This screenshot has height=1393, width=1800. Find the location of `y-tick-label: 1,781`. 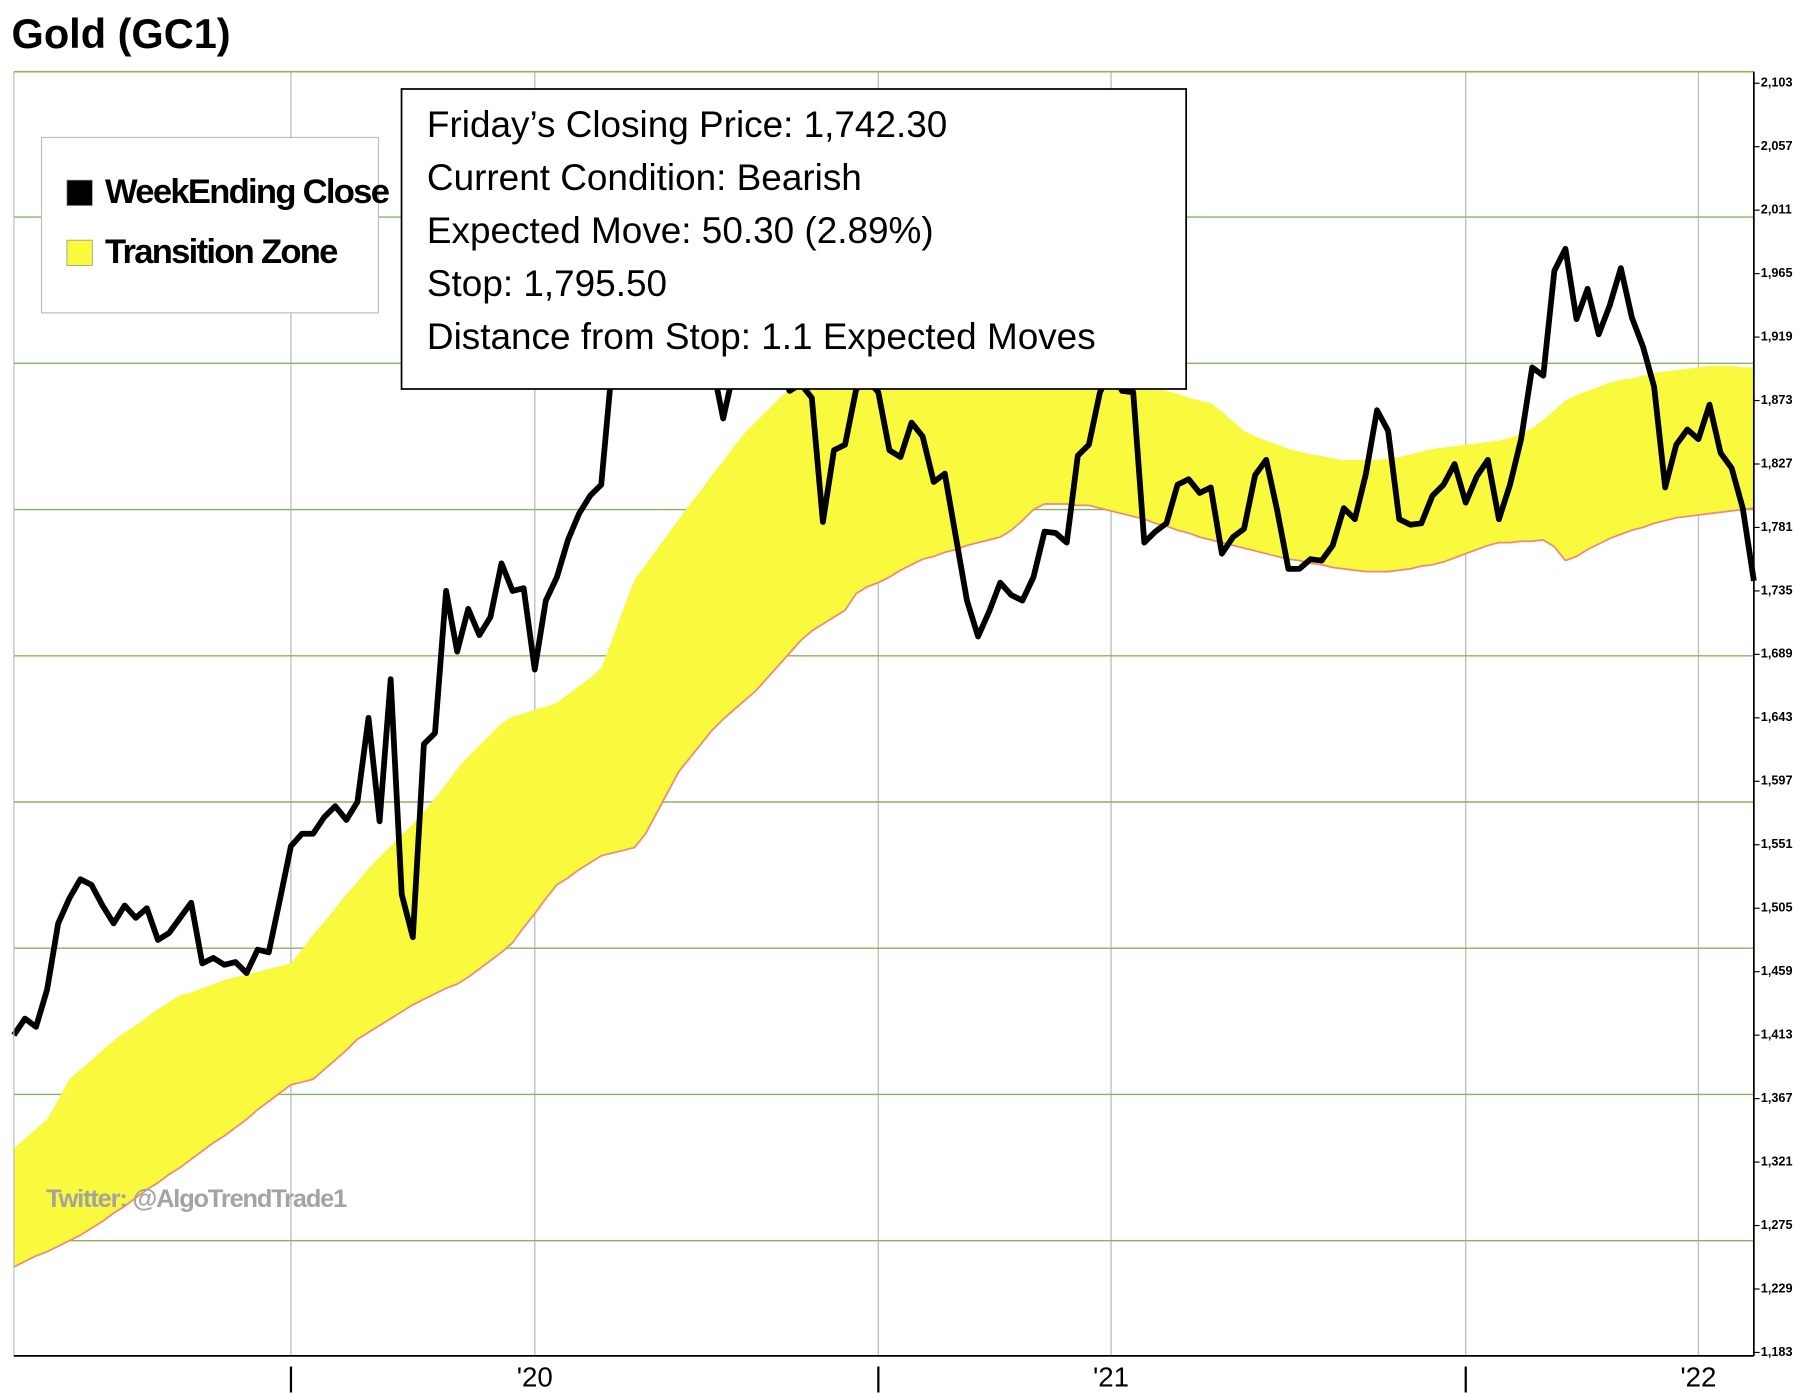

y-tick-label: 1,781 is located at coordinates (1777, 527).